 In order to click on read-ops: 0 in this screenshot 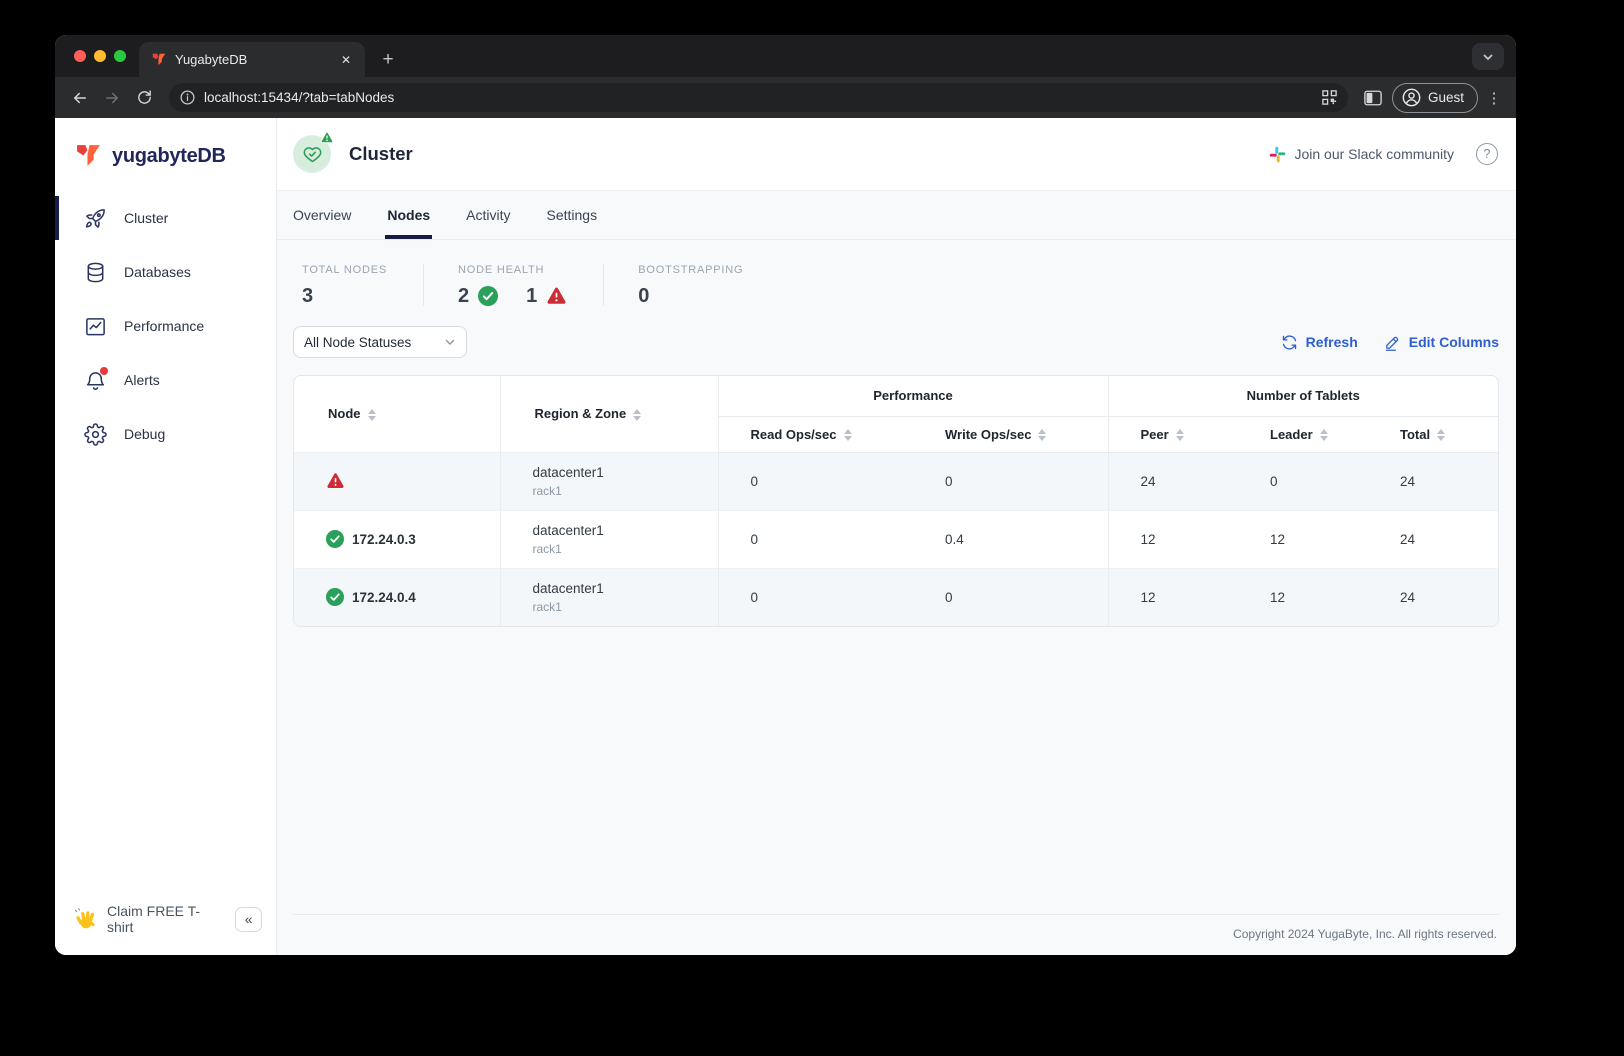, I will do `click(815, 597)`.